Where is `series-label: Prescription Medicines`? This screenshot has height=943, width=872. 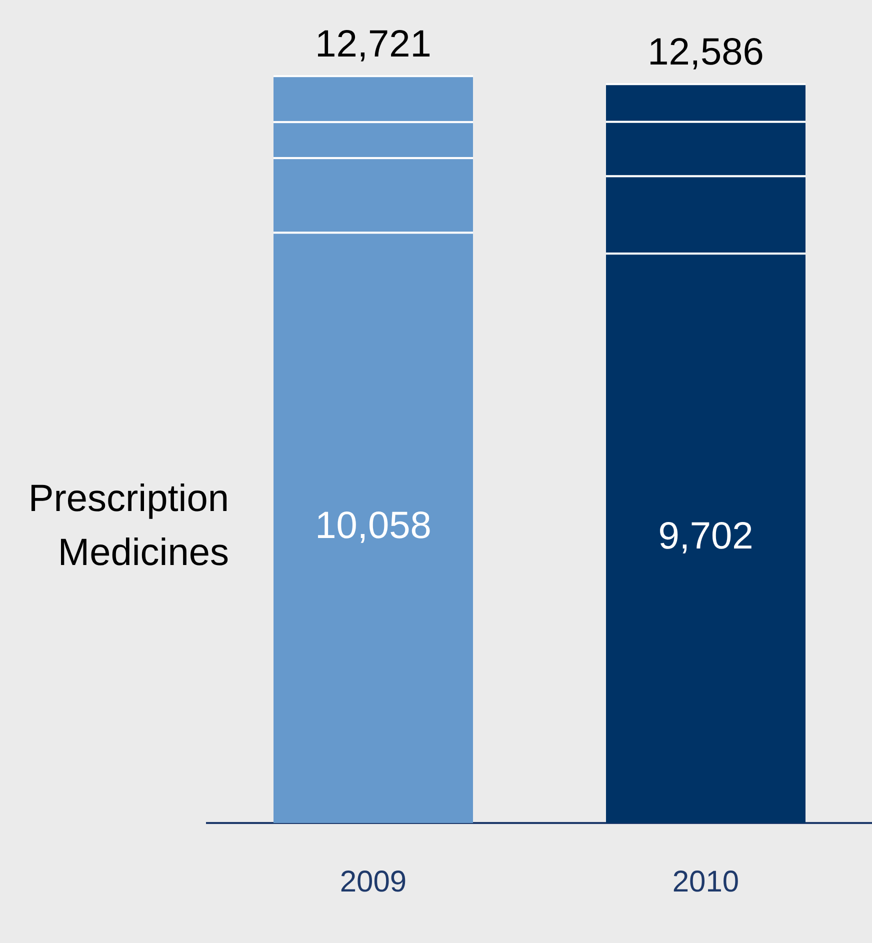 series-label: Prescription Medicines is located at coordinates (128, 526).